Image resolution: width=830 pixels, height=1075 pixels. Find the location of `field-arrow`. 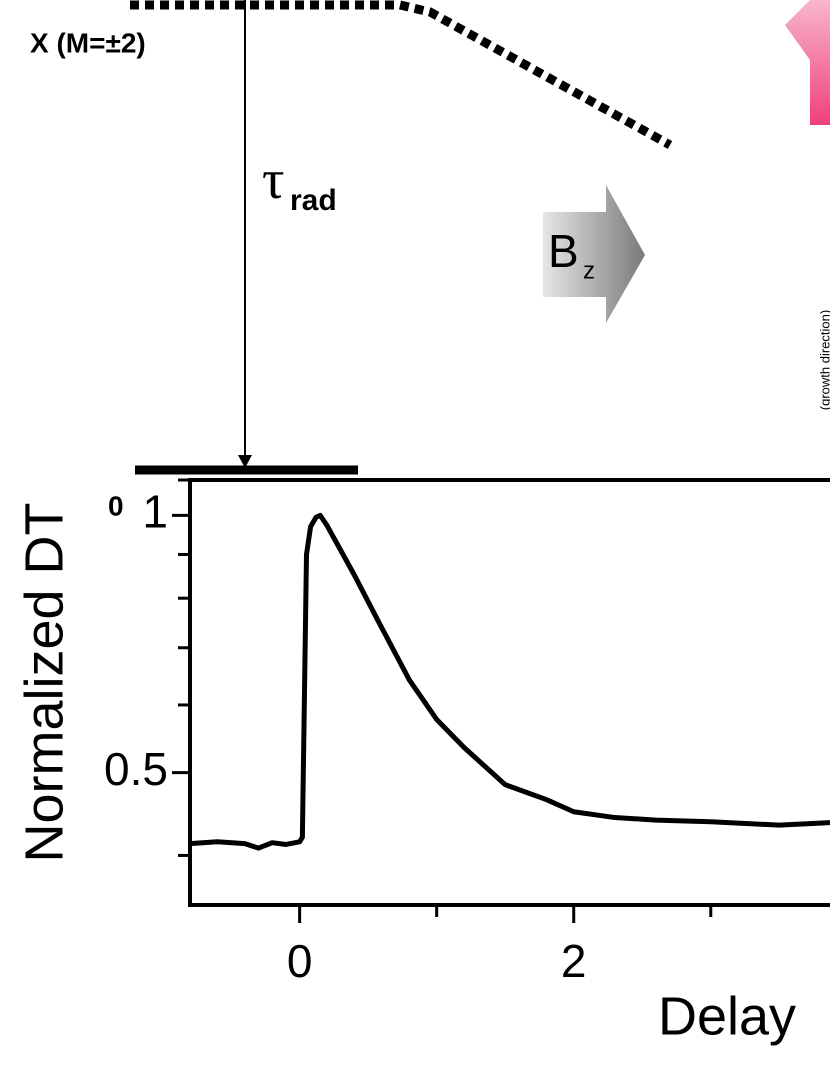

field-arrow is located at coordinates (594, 254).